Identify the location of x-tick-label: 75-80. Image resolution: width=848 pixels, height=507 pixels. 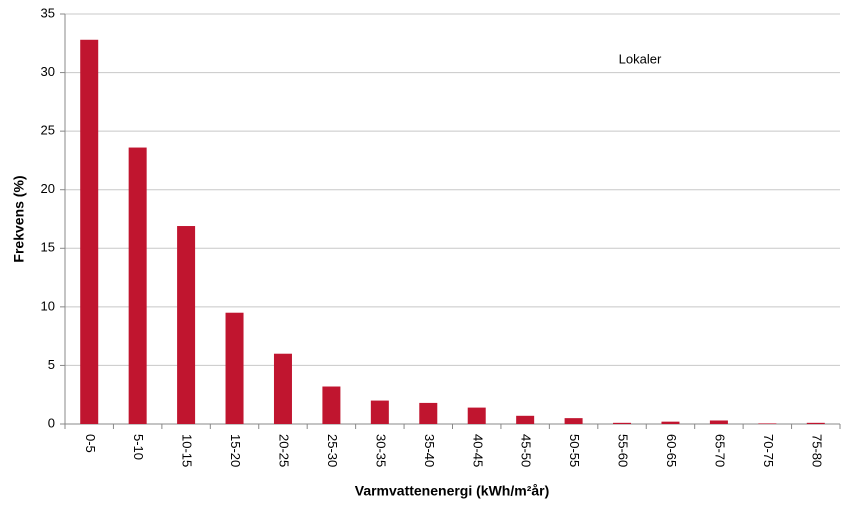
(816, 450).